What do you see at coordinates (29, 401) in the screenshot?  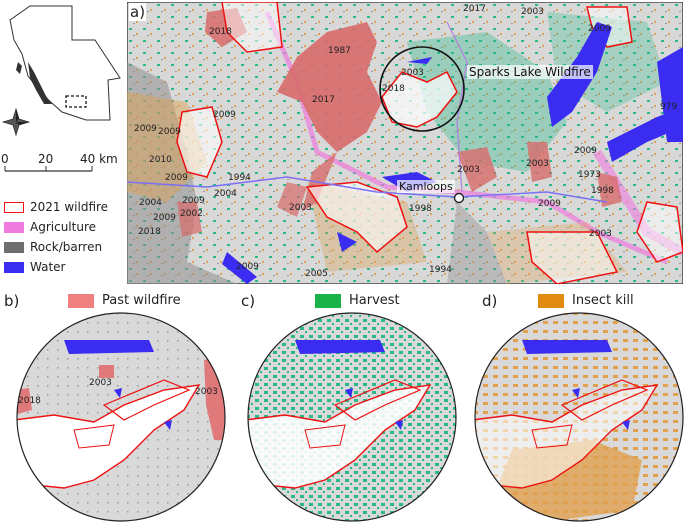 I see `past-fire-year: 2018` at bounding box center [29, 401].